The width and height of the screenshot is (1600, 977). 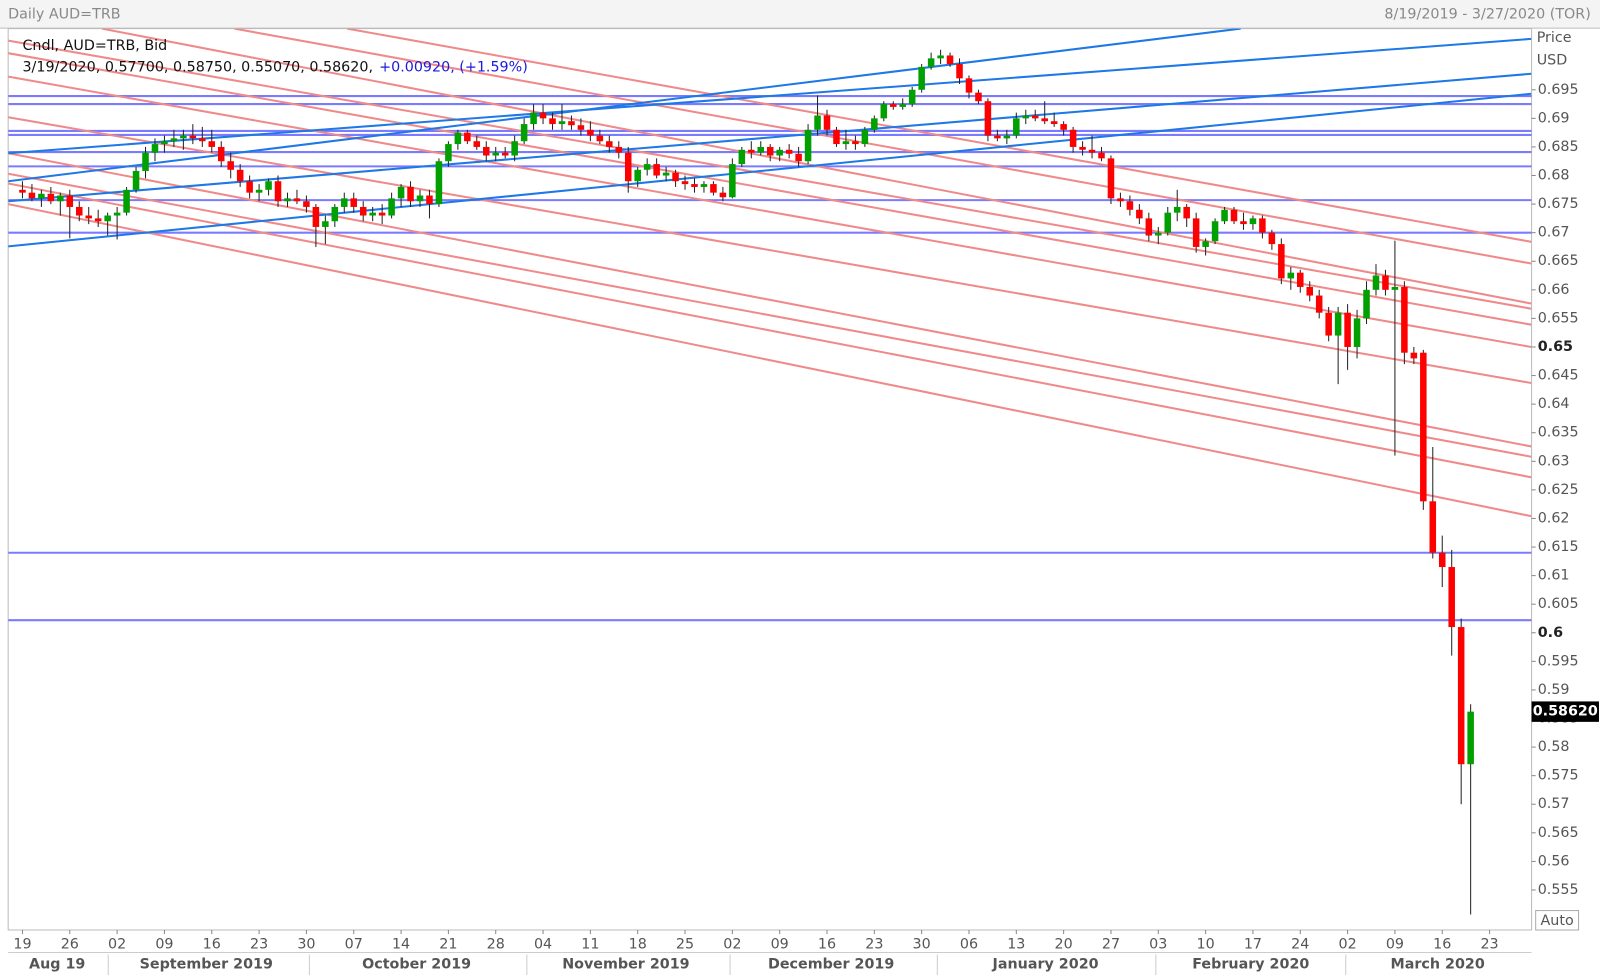 What do you see at coordinates (1064, 944) in the screenshot?
I see `x-tick-label: 20` at bounding box center [1064, 944].